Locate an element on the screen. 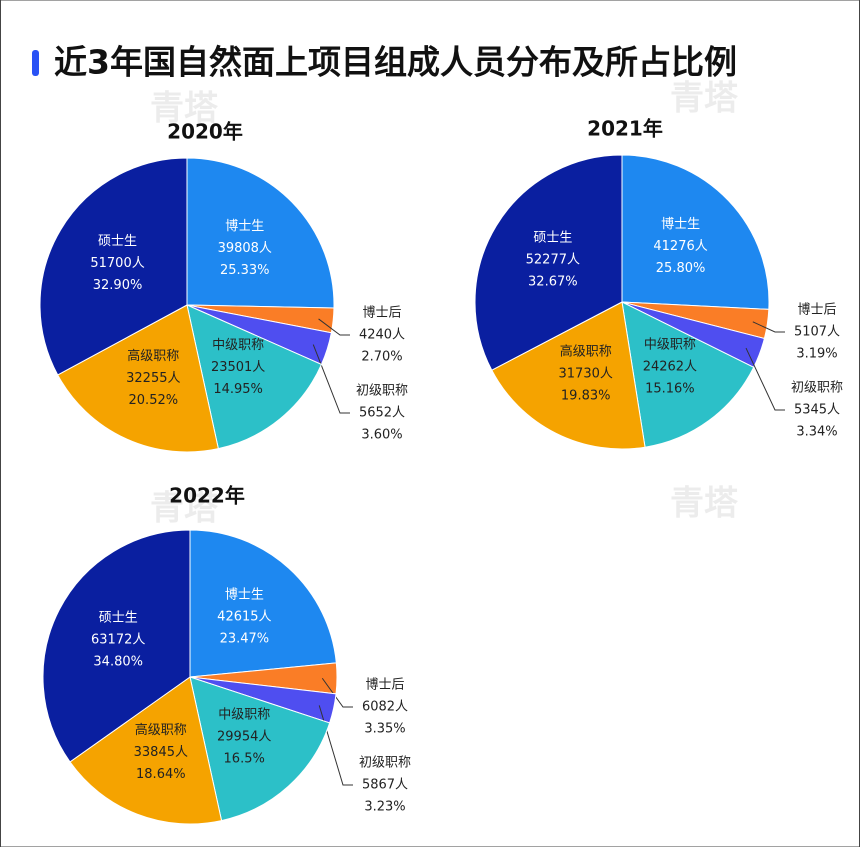 This screenshot has width=860, height=847. slice-label: 63172人 is located at coordinates (118, 639).